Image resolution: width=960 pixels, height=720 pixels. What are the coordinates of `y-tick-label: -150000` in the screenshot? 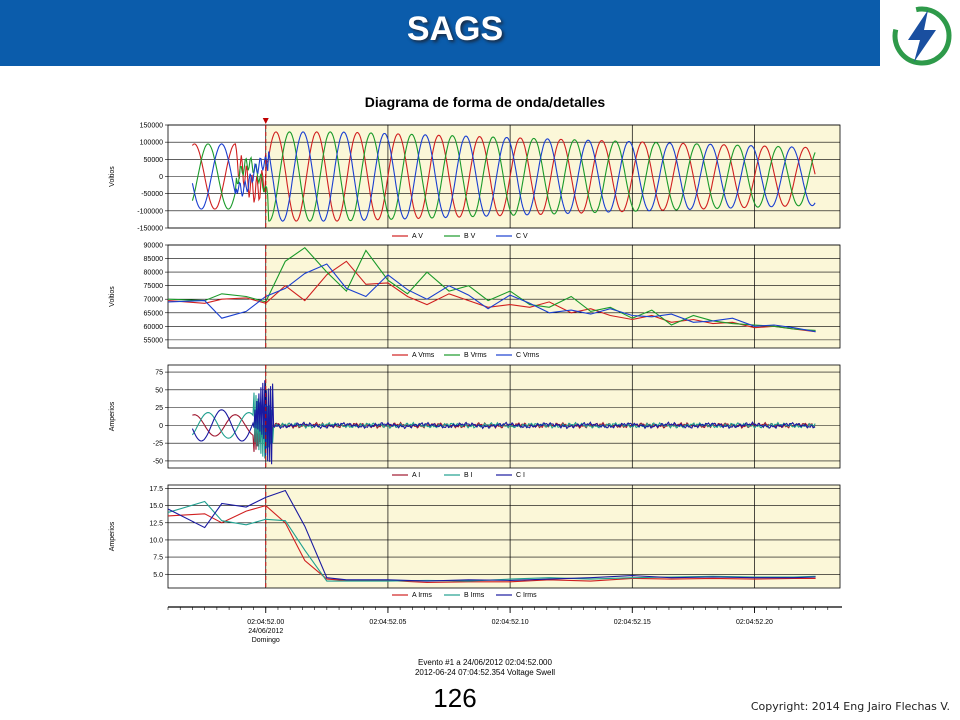 It's located at (150, 229).